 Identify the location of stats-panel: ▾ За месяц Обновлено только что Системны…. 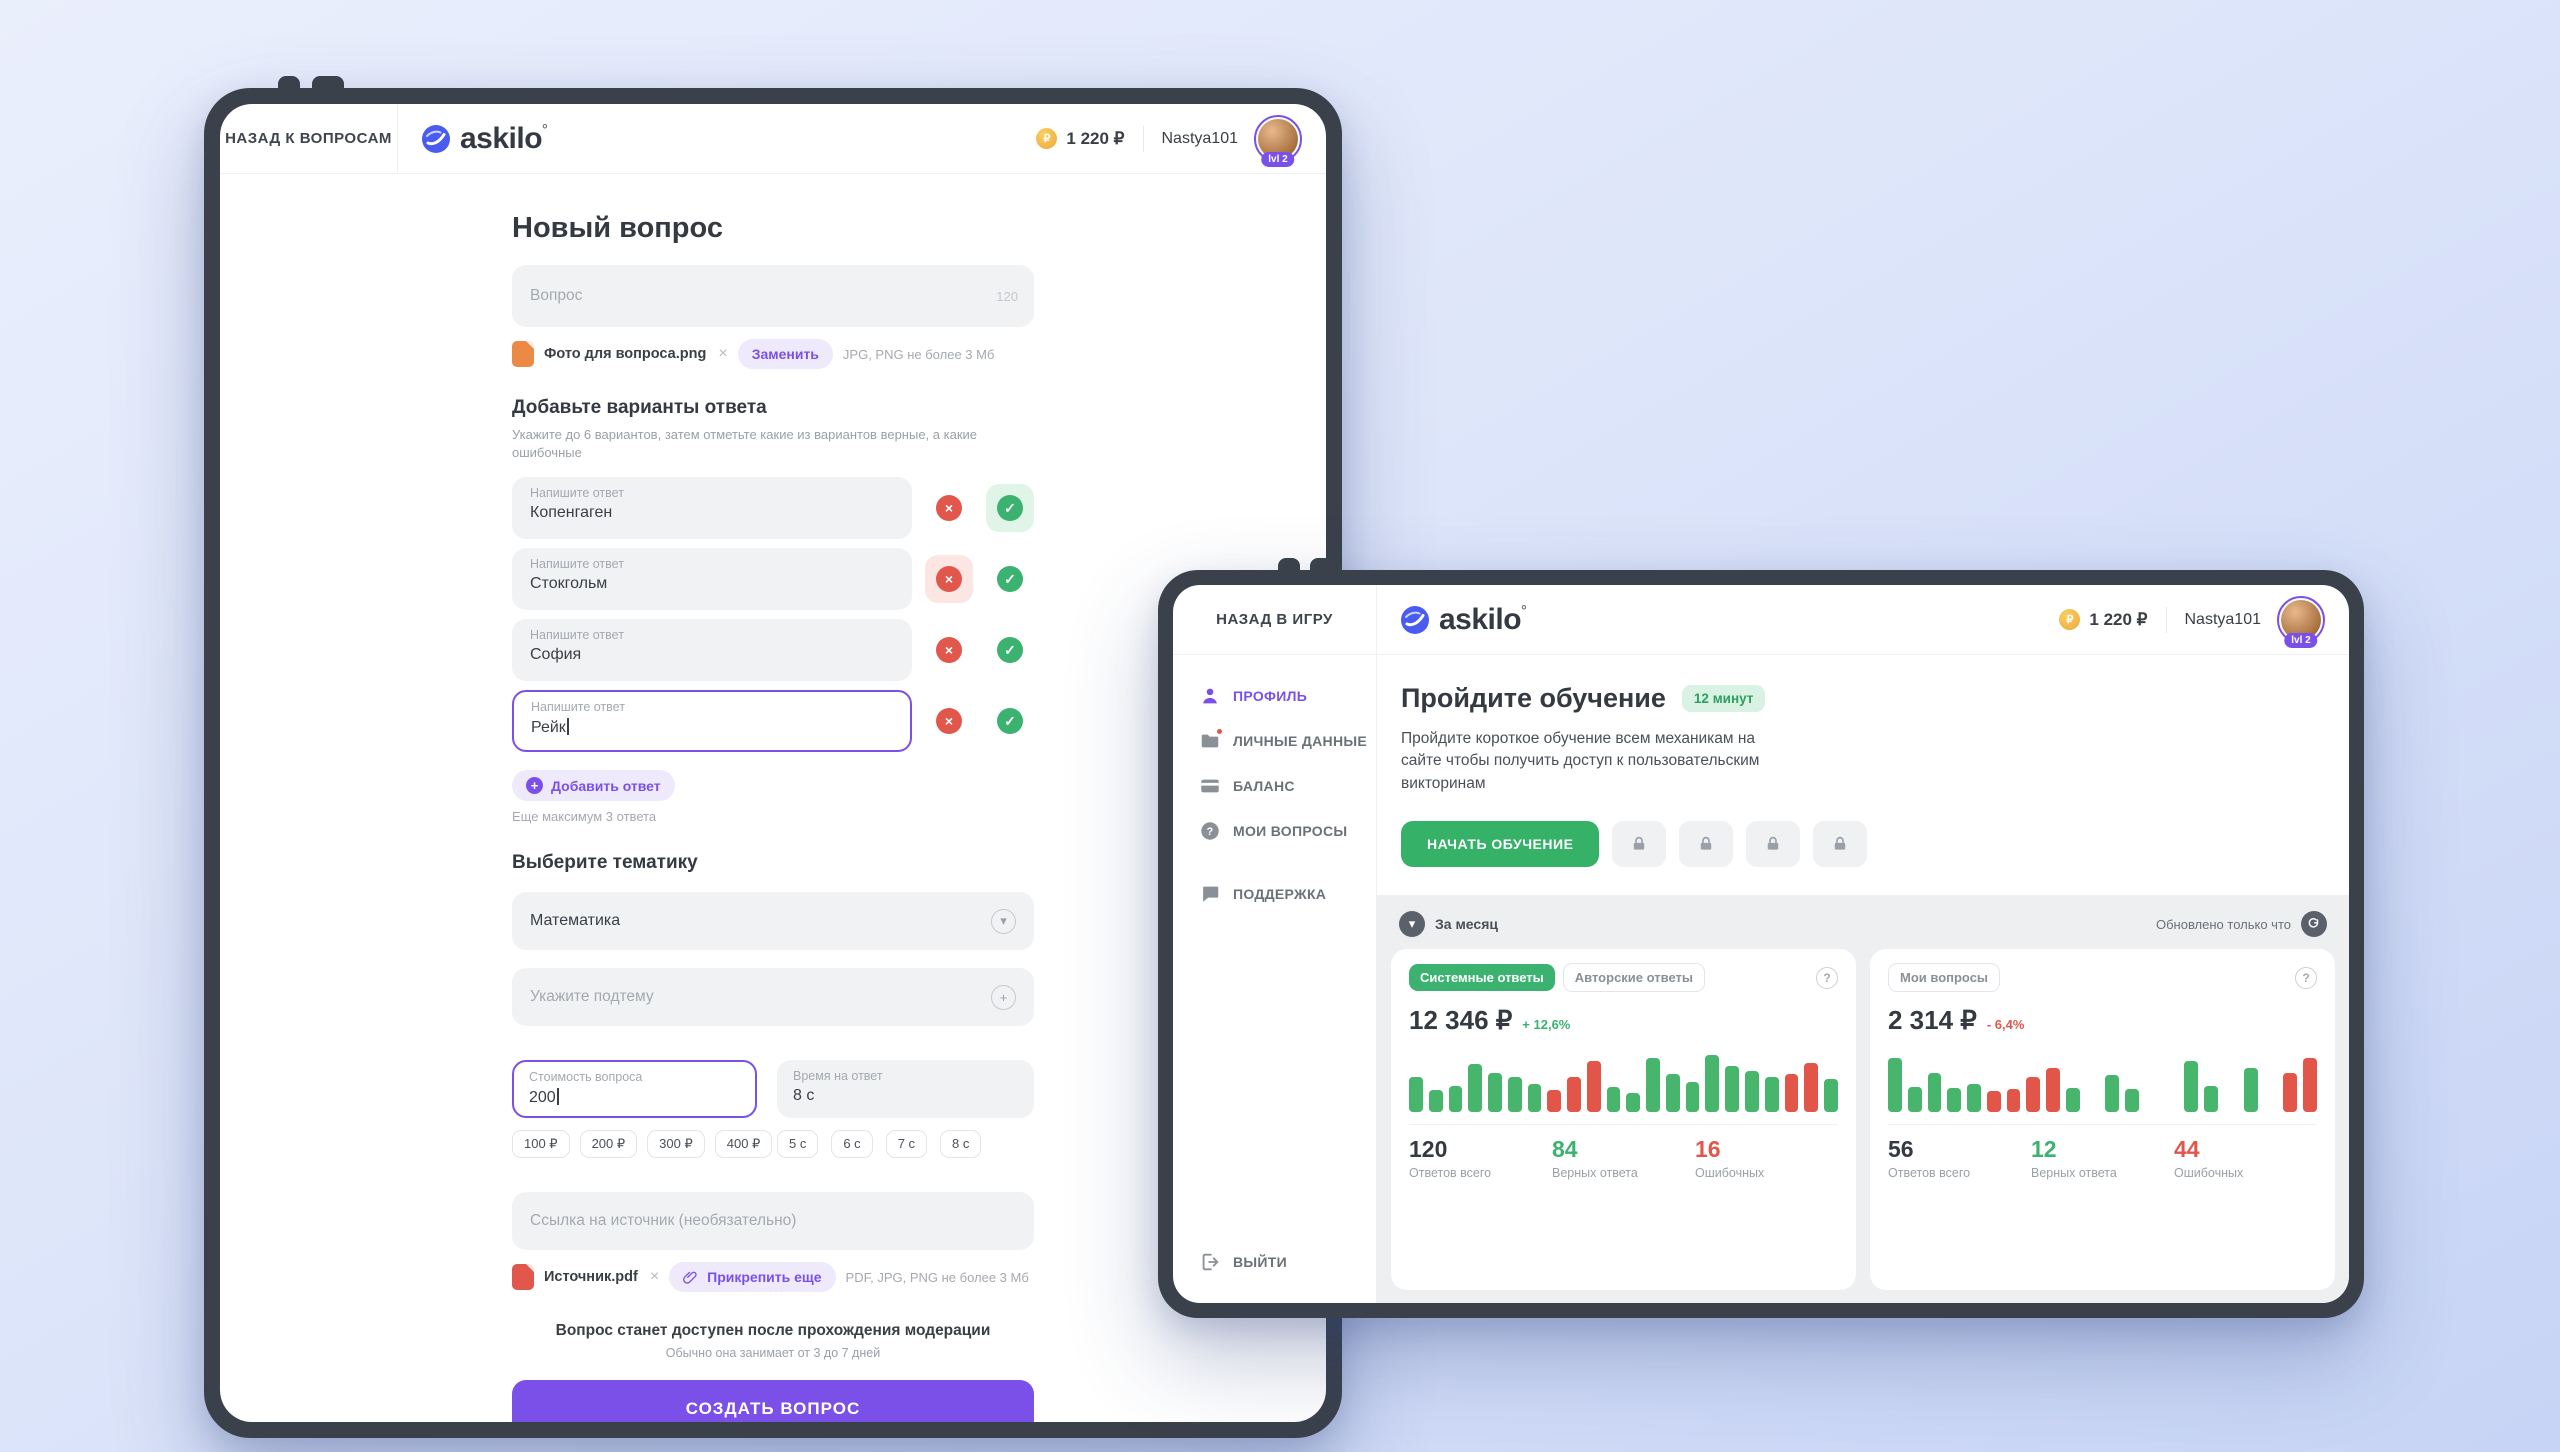
(1863, 1099).